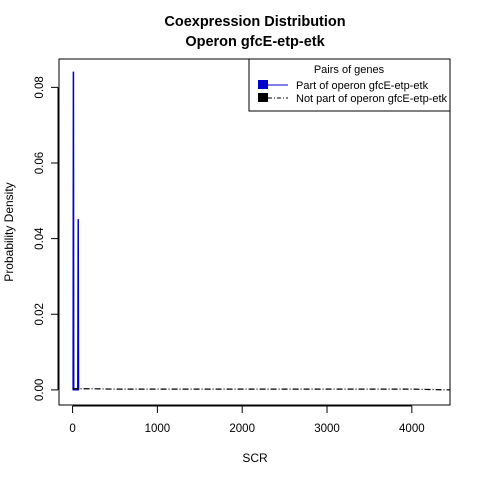  What do you see at coordinates (40, 390) in the screenshot?
I see `y-tick-label: 0.00` at bounding box center [40, 390].